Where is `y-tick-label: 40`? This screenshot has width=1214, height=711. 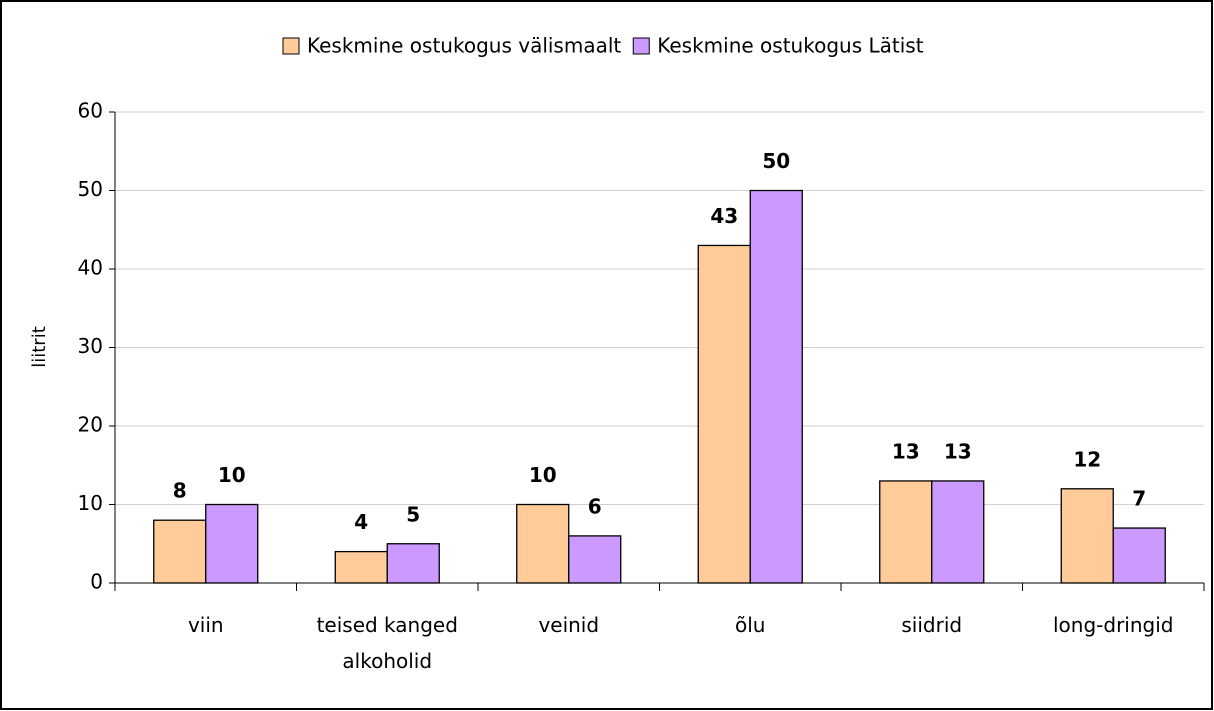
y-tick-label: 40 is located at coordinates (90, 268).